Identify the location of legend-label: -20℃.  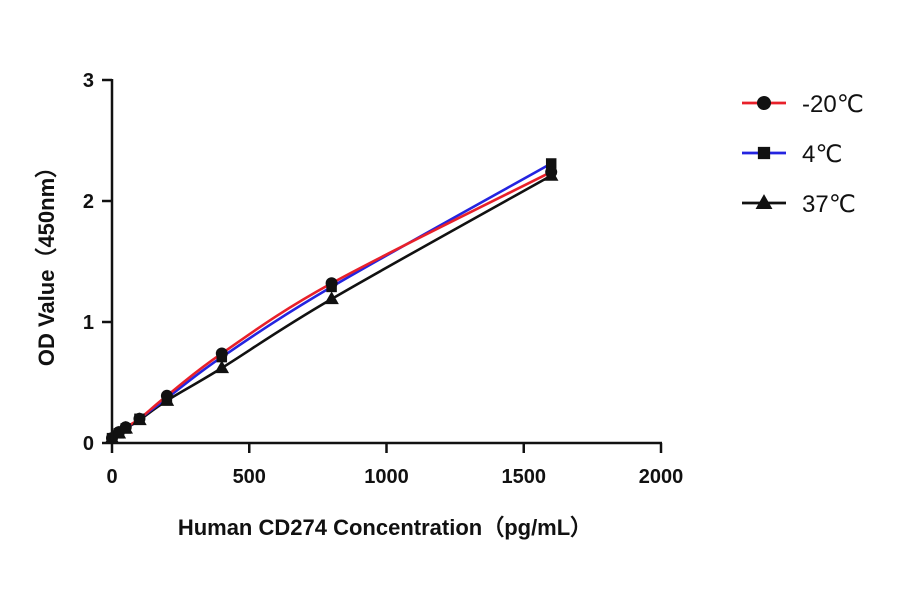
(833, 104).